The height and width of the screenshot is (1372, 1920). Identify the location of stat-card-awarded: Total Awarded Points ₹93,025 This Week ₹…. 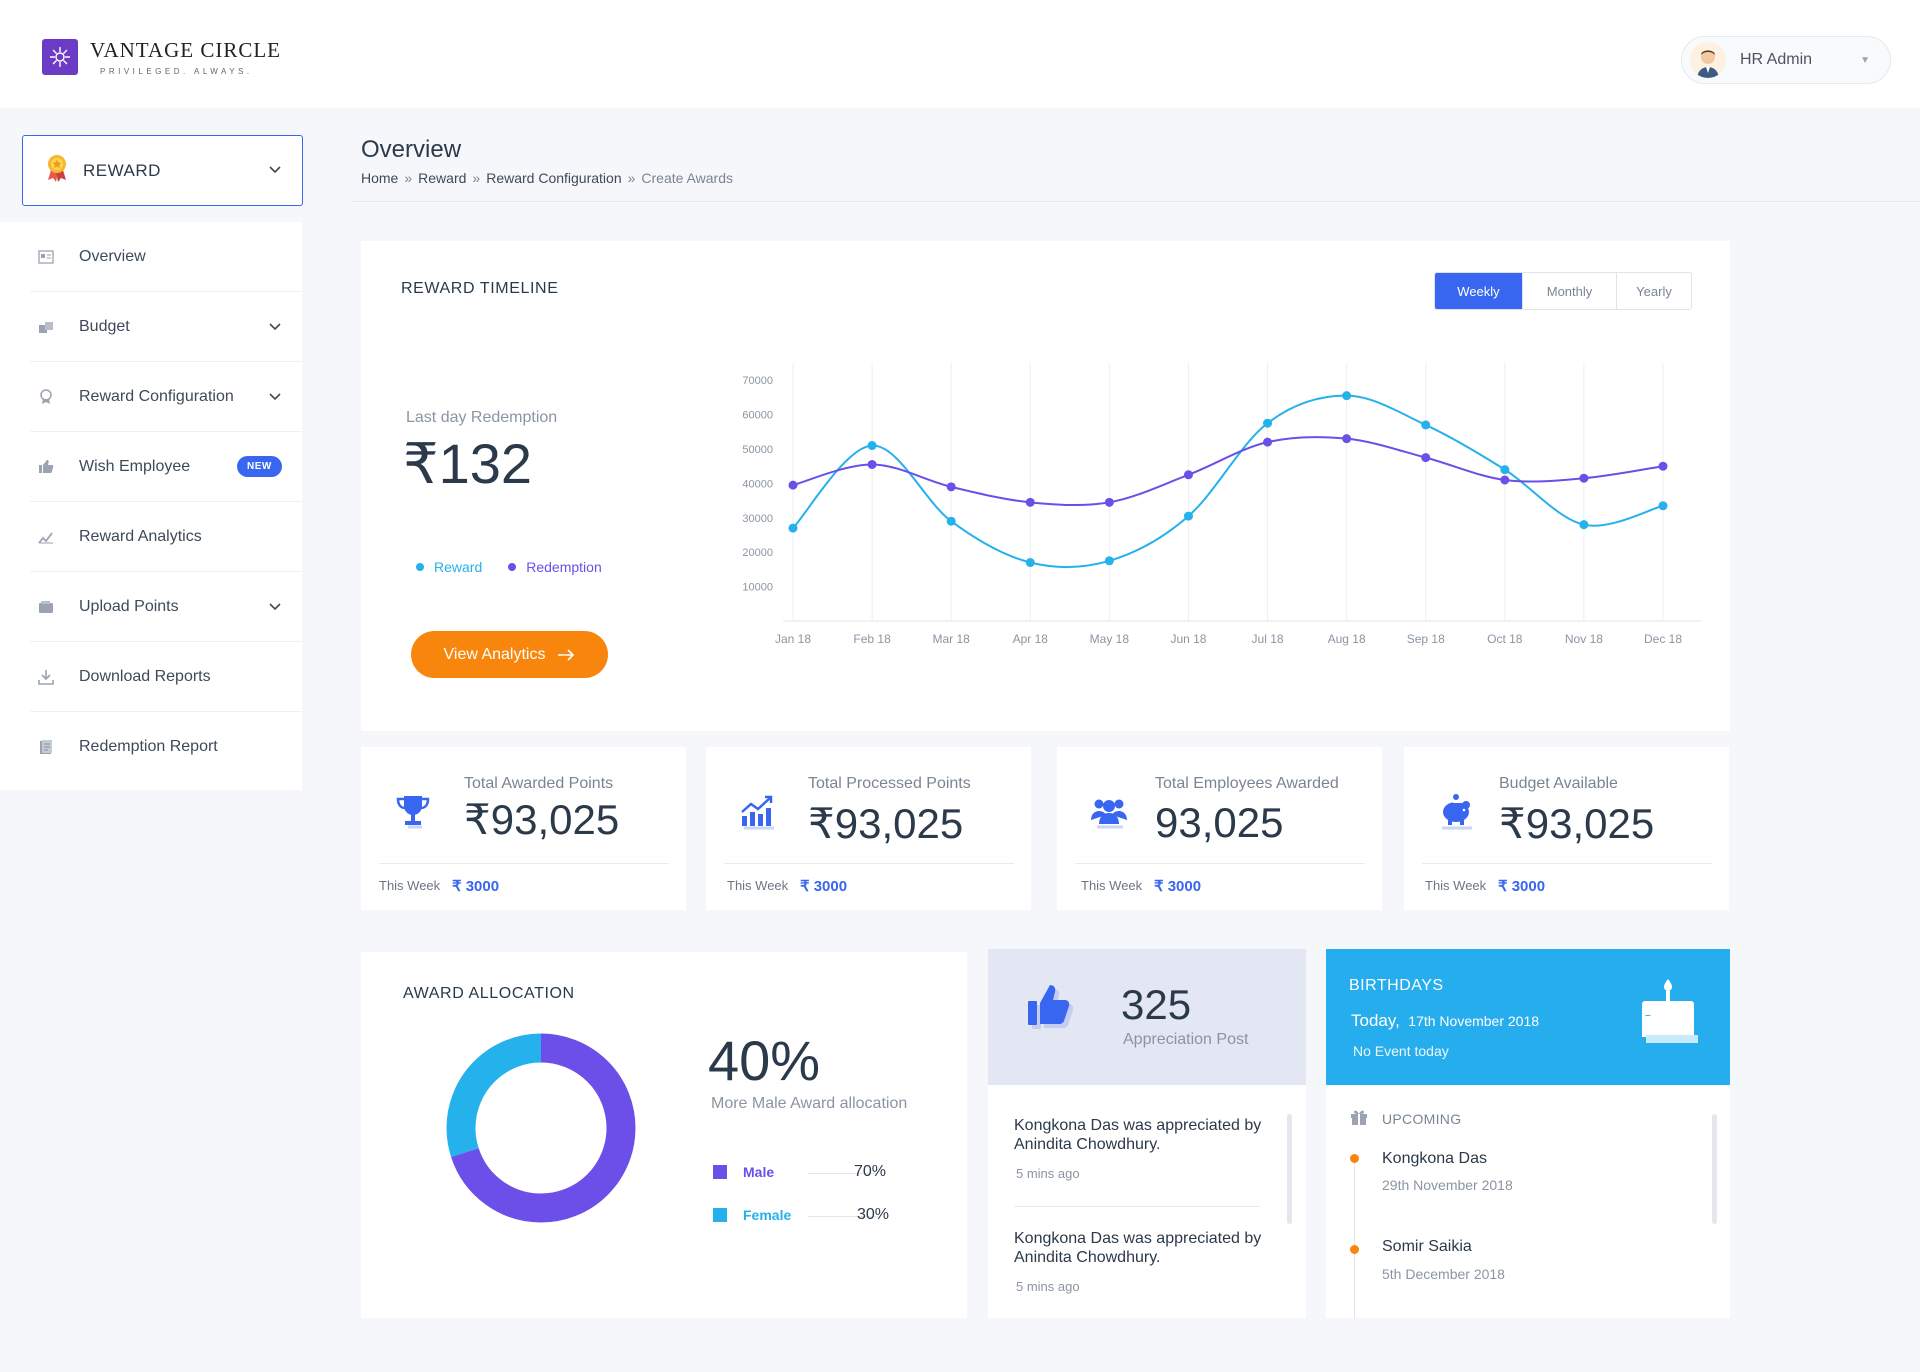
(523, 828).